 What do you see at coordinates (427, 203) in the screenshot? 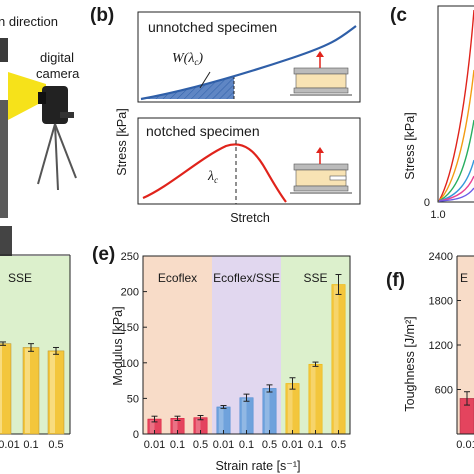
I see `panel-c-ytick: 0` at bounding box center [427, 203].